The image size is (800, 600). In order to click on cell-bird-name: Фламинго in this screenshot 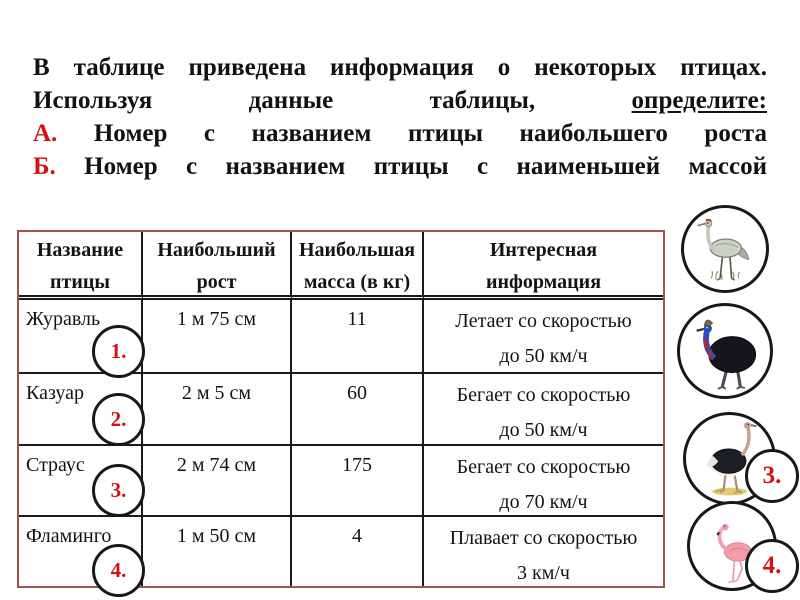, I will do `click(81, 551)`.